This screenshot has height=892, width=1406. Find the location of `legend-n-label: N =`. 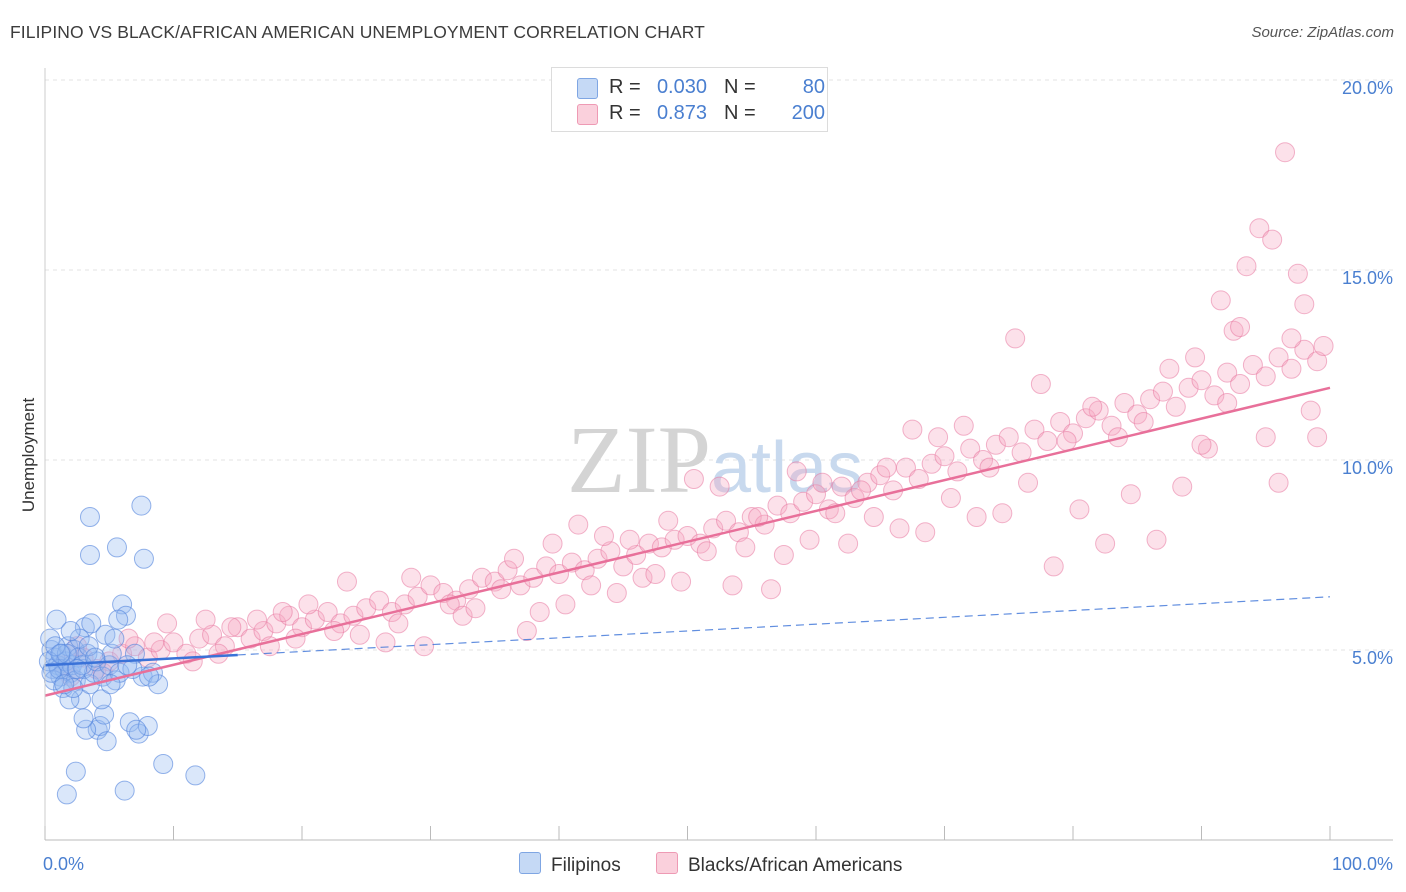

legend-n-label: N = is located at coordinates (740, 113).